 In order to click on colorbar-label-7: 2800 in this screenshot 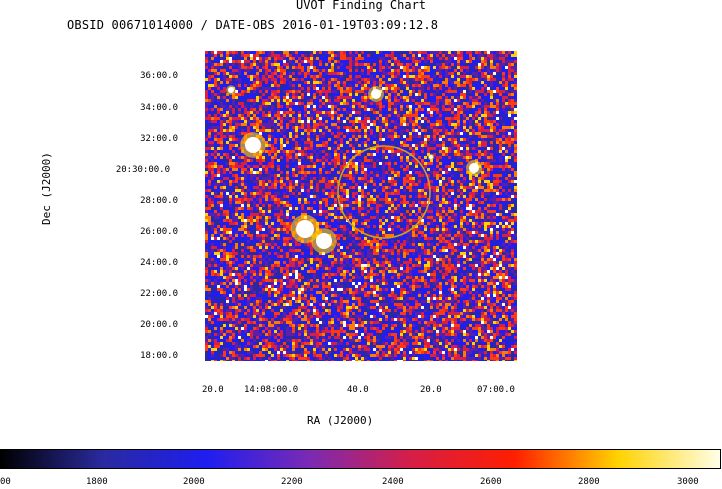, I will do `click(589, 482)`.